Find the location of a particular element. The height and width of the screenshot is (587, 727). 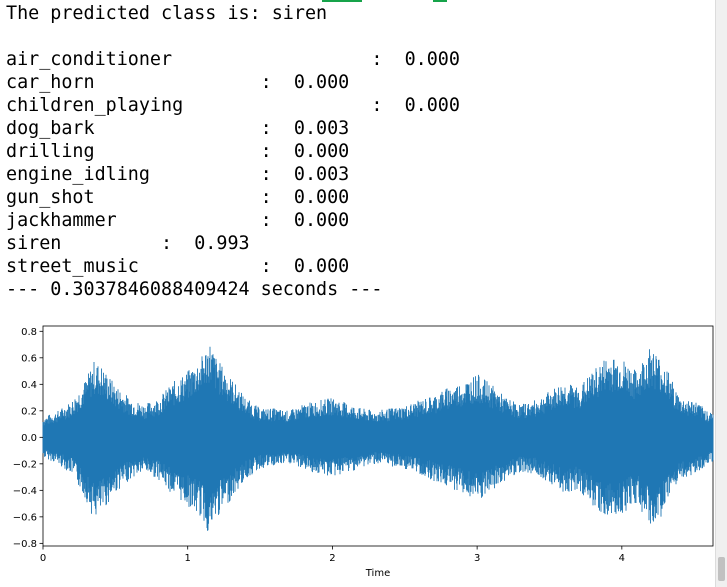

scrollbar-thumb is located at coordinates (721, 569).